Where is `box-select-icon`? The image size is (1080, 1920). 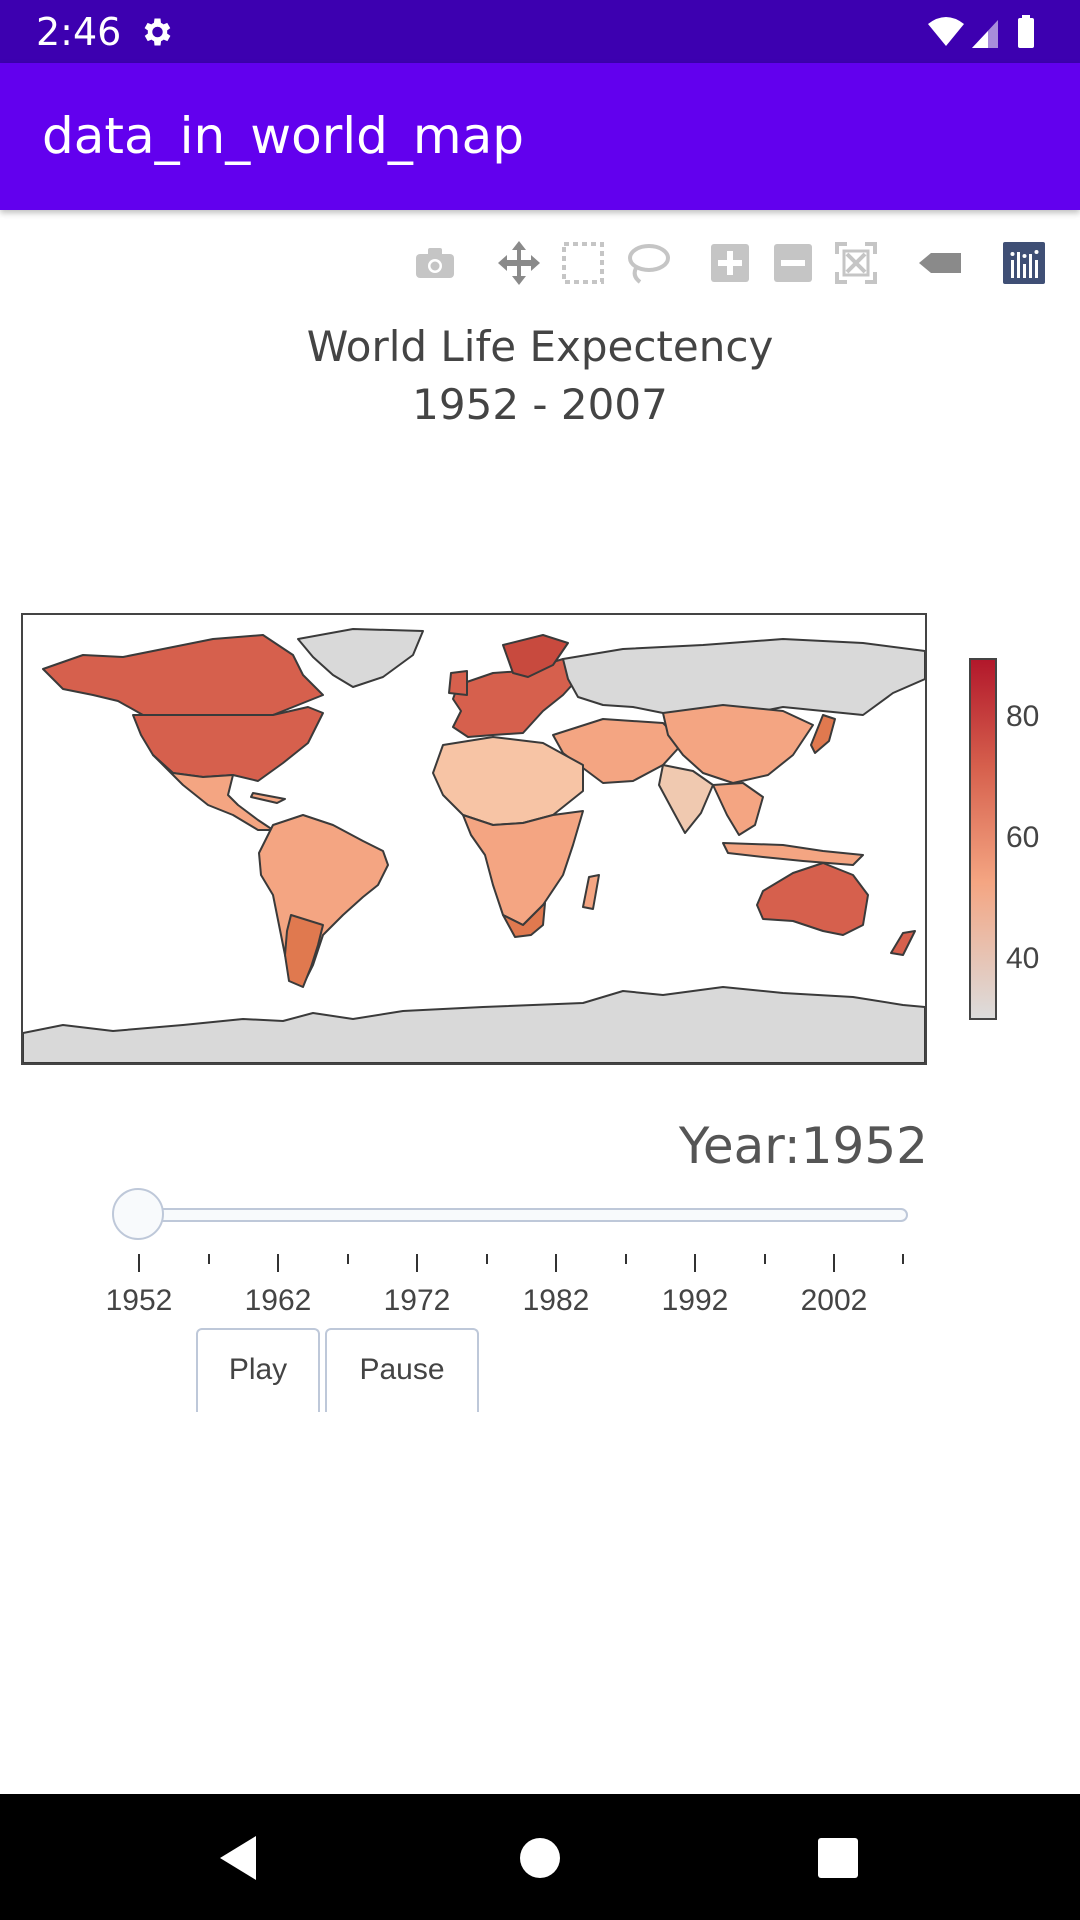
box-select-icon is located at coordinates (583, 263).